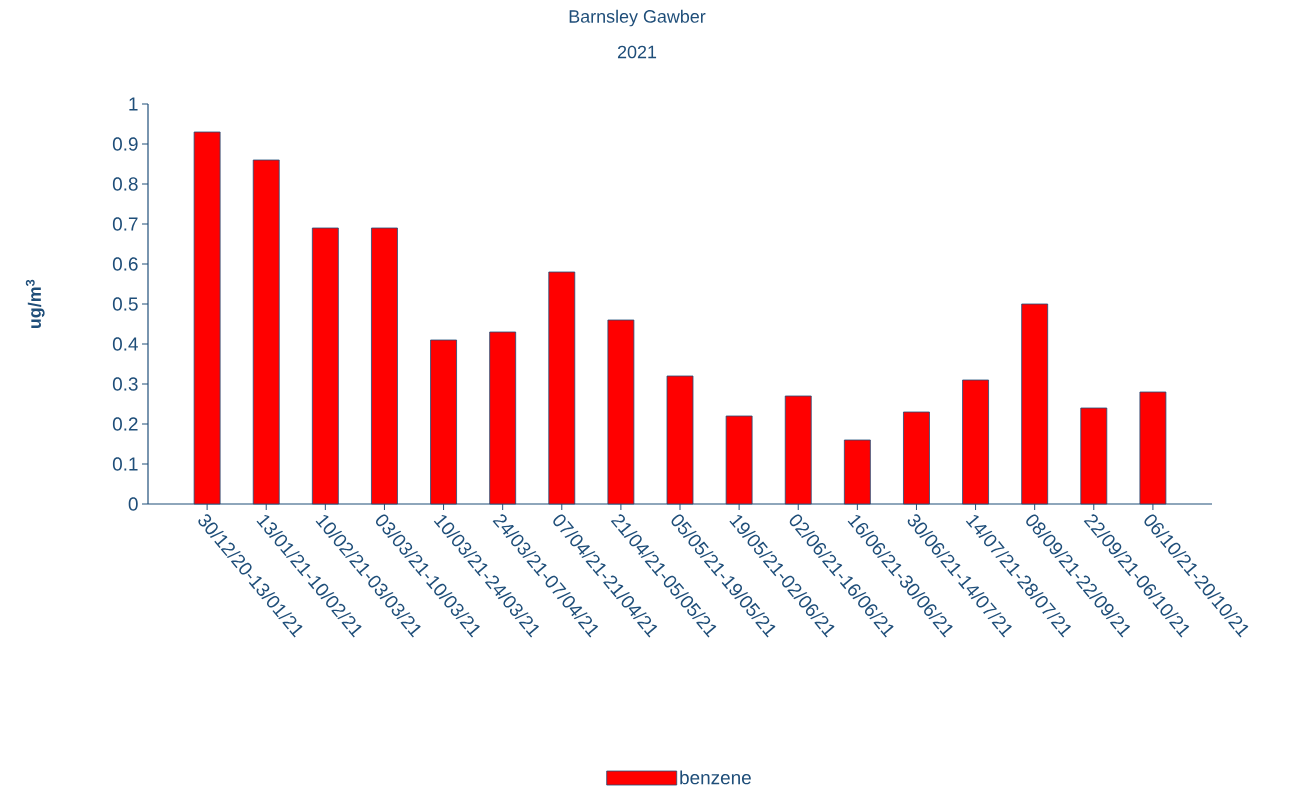 The height and width of the screenshot is (789, 1306). Describe the element at coordinates (125, 344) in the screenshot. I see `y-tick-label: 0.4` at that location.